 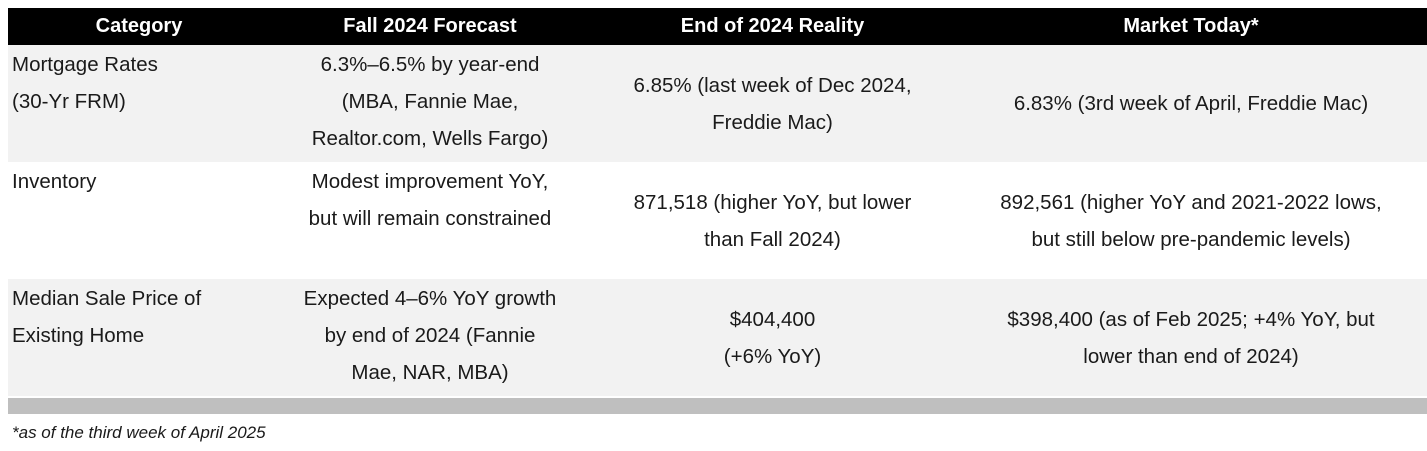 I want to click on cell-text: lower than end of 2024), so click(x=1191, y=356).